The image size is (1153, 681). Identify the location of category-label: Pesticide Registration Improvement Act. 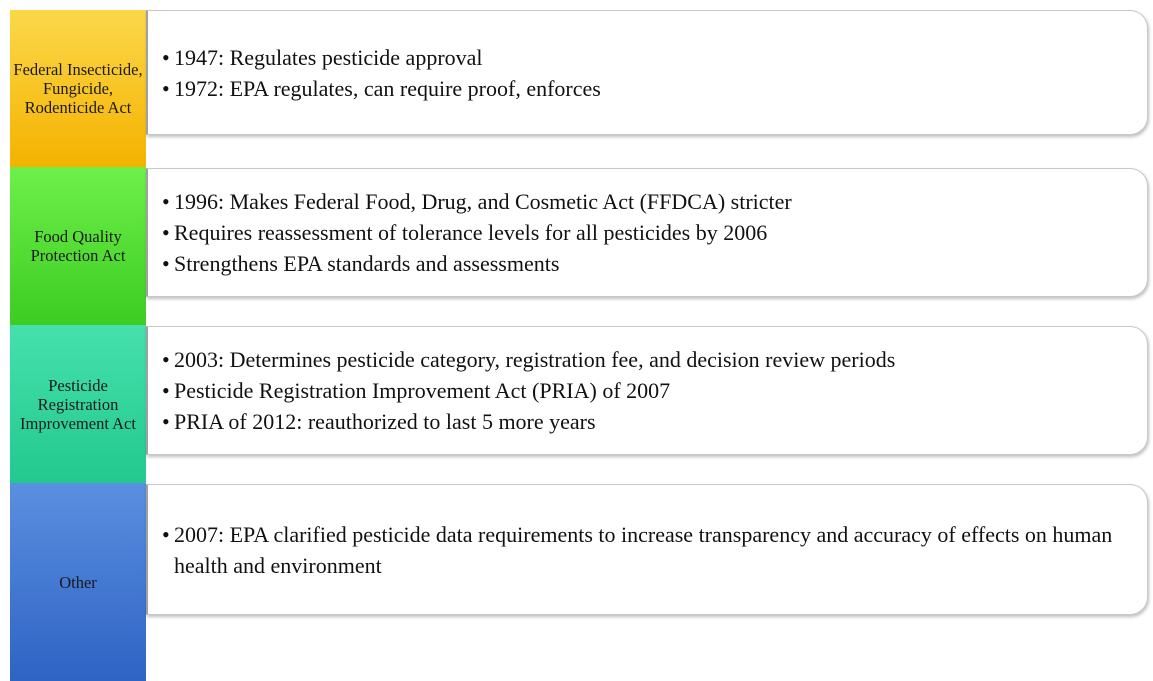
(78, 404).